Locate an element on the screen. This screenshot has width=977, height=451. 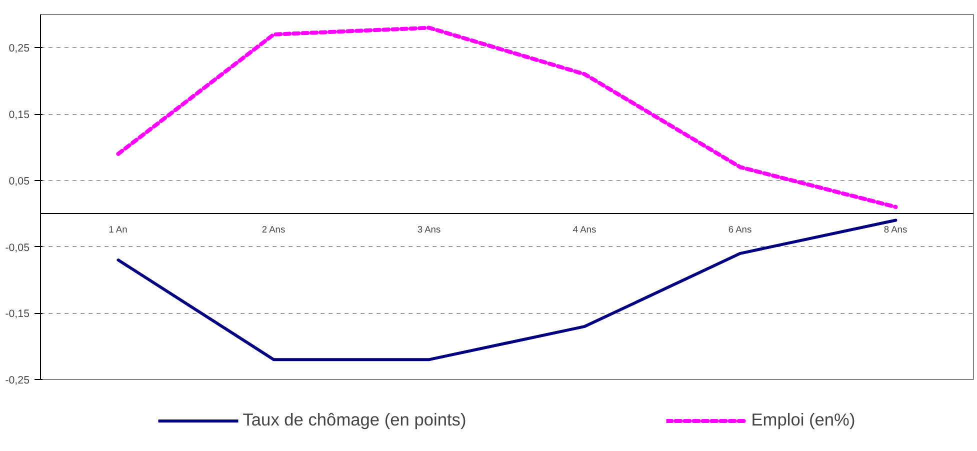
x-tick-label: 4 Ans is located at coordinates (584, 229).